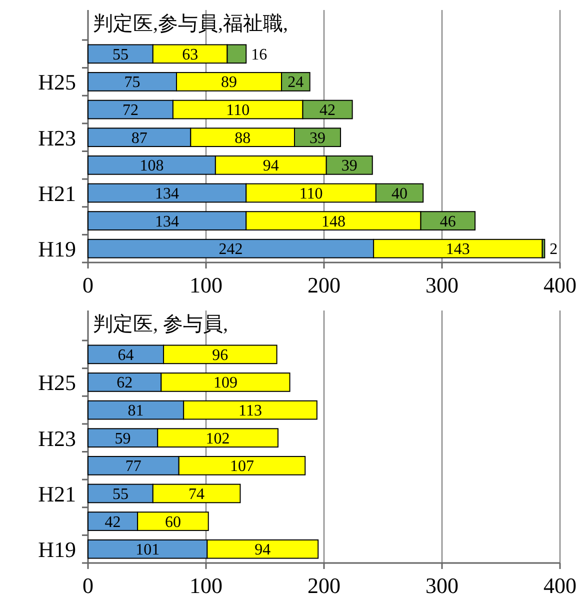 This screenshot has height=601, width=586. What do you see at coordinates (133, 467) in the screenshot?
I see `data-label: 77` at bounding box center [133, 467].